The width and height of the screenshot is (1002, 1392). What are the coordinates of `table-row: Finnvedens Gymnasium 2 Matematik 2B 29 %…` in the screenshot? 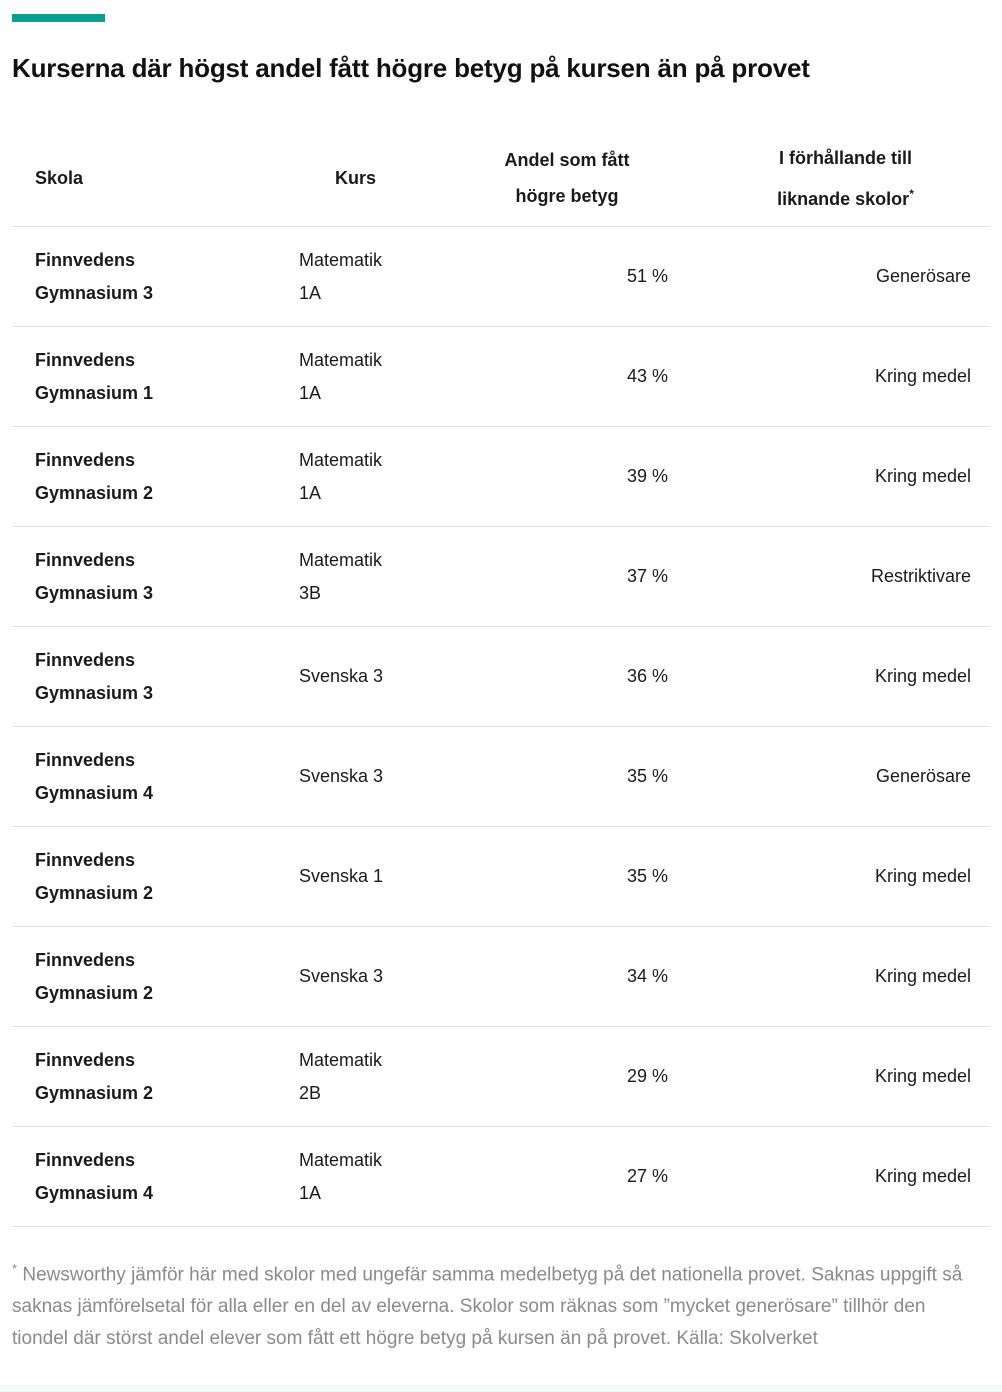 It's located at (501, 1076).